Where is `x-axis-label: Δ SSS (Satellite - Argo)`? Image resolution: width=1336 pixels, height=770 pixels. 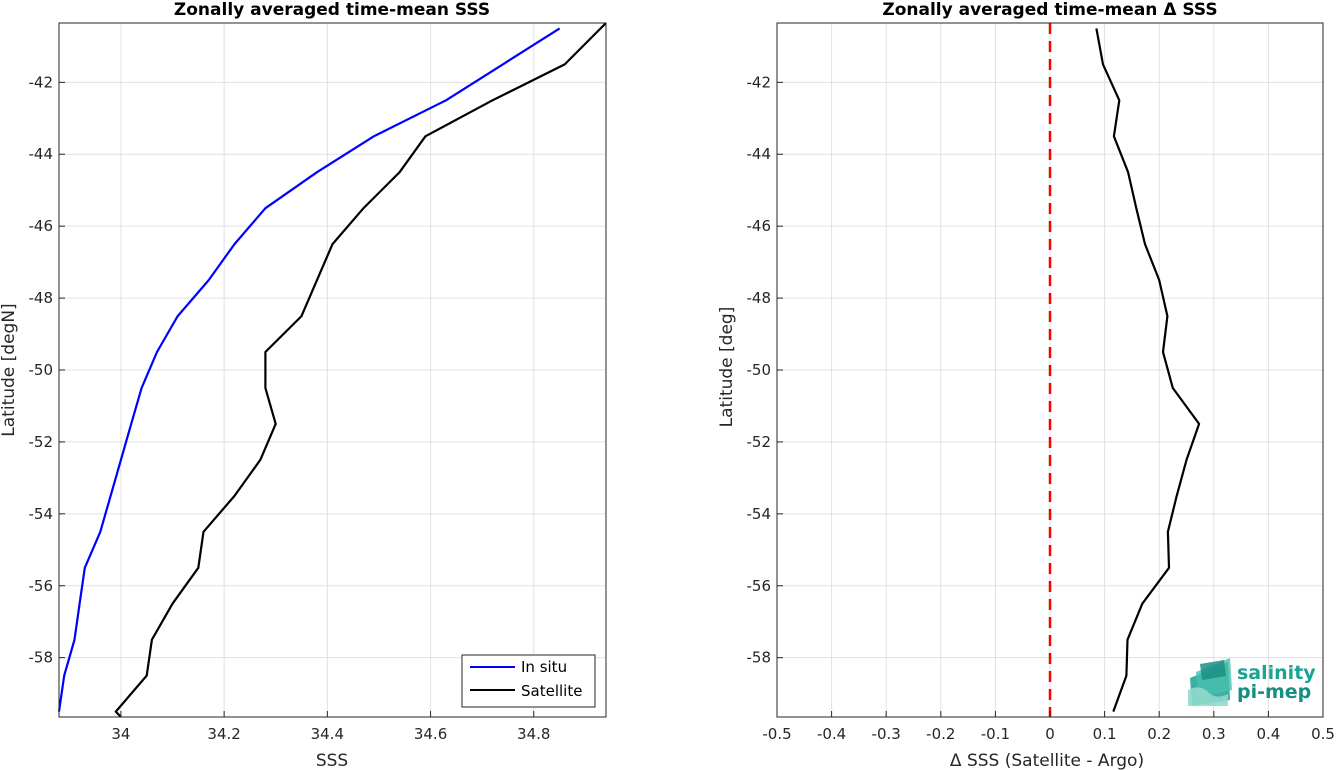 x-axis-label: Δ SSS (Satellite - Argo) is located at coordinates (1047, 760).